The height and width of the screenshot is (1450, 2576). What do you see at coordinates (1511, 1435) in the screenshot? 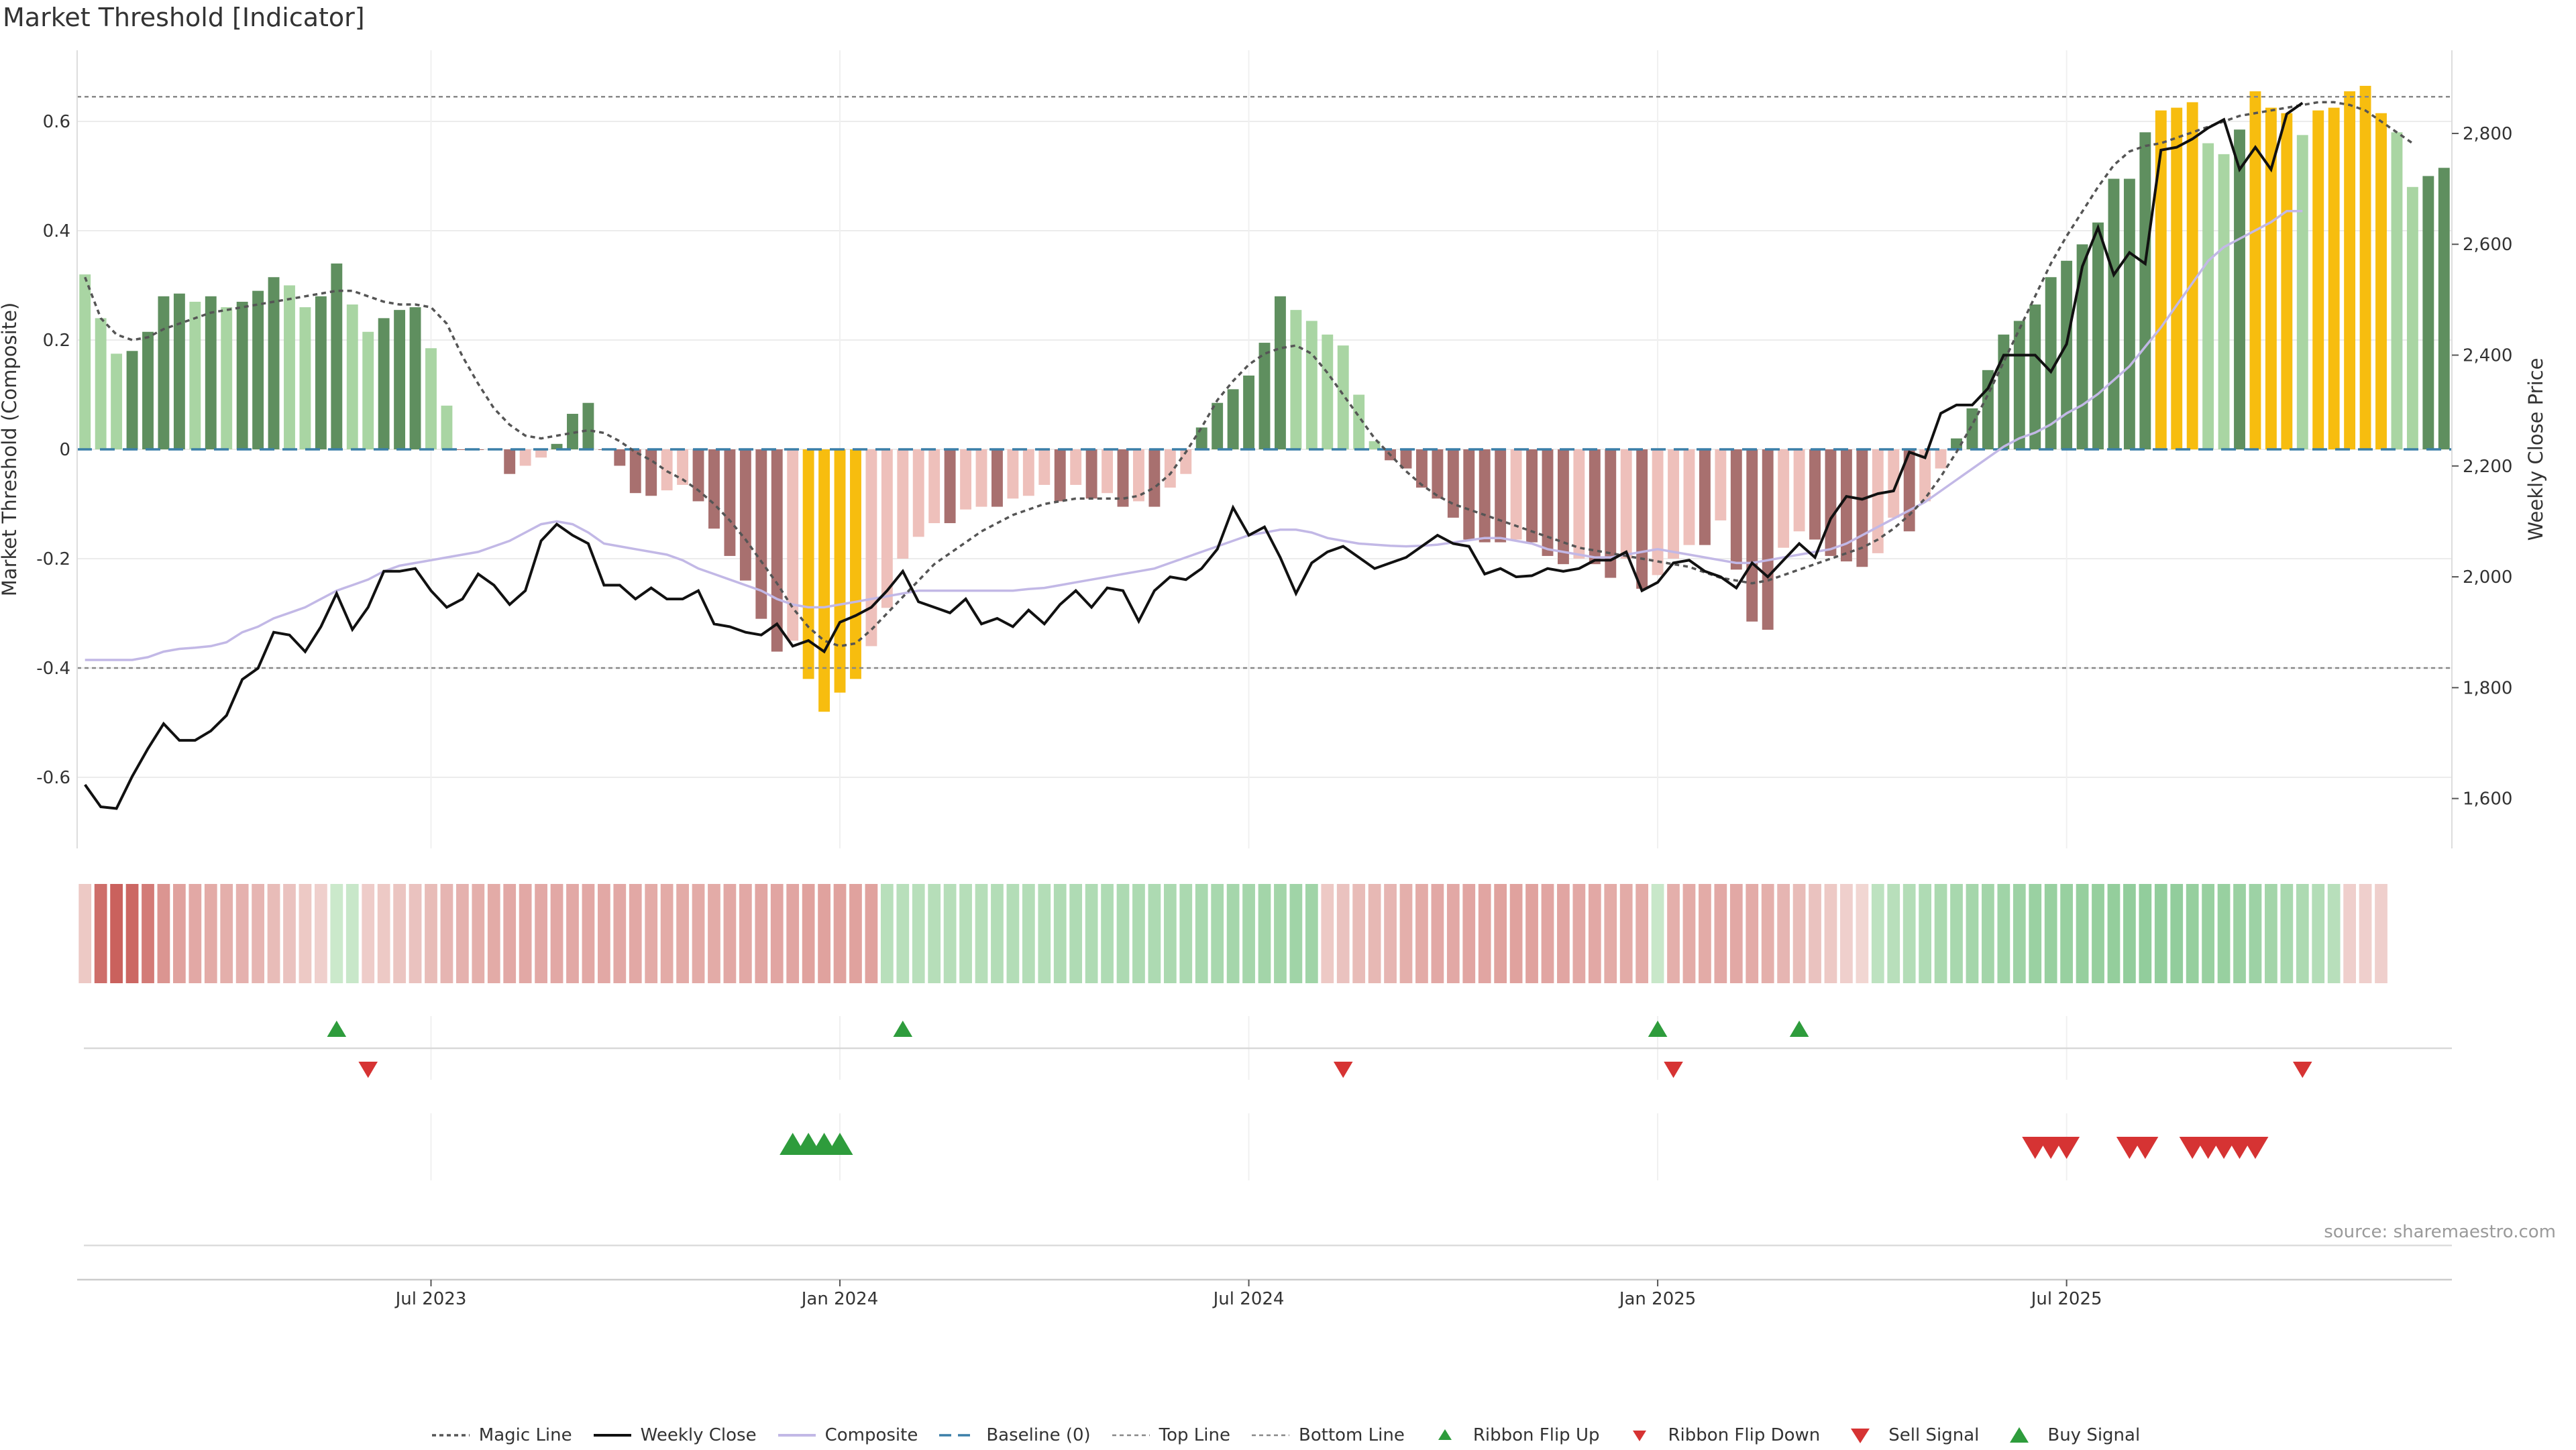
I see `legend-item-flip-up: Ribbon Flip Up` at bounding box center [1511, 1435].